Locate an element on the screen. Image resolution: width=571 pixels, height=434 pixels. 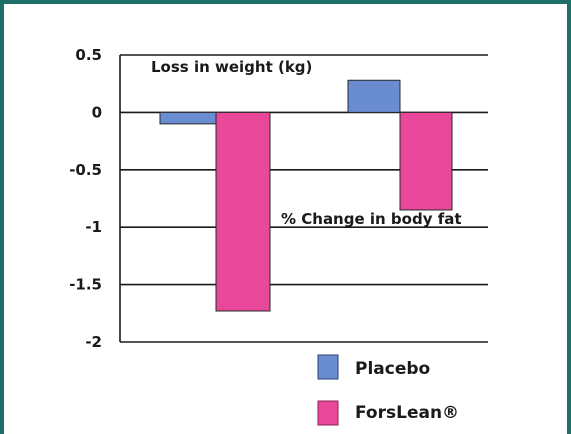
y-tick-label: -2 is located at coordinates (93, 342).